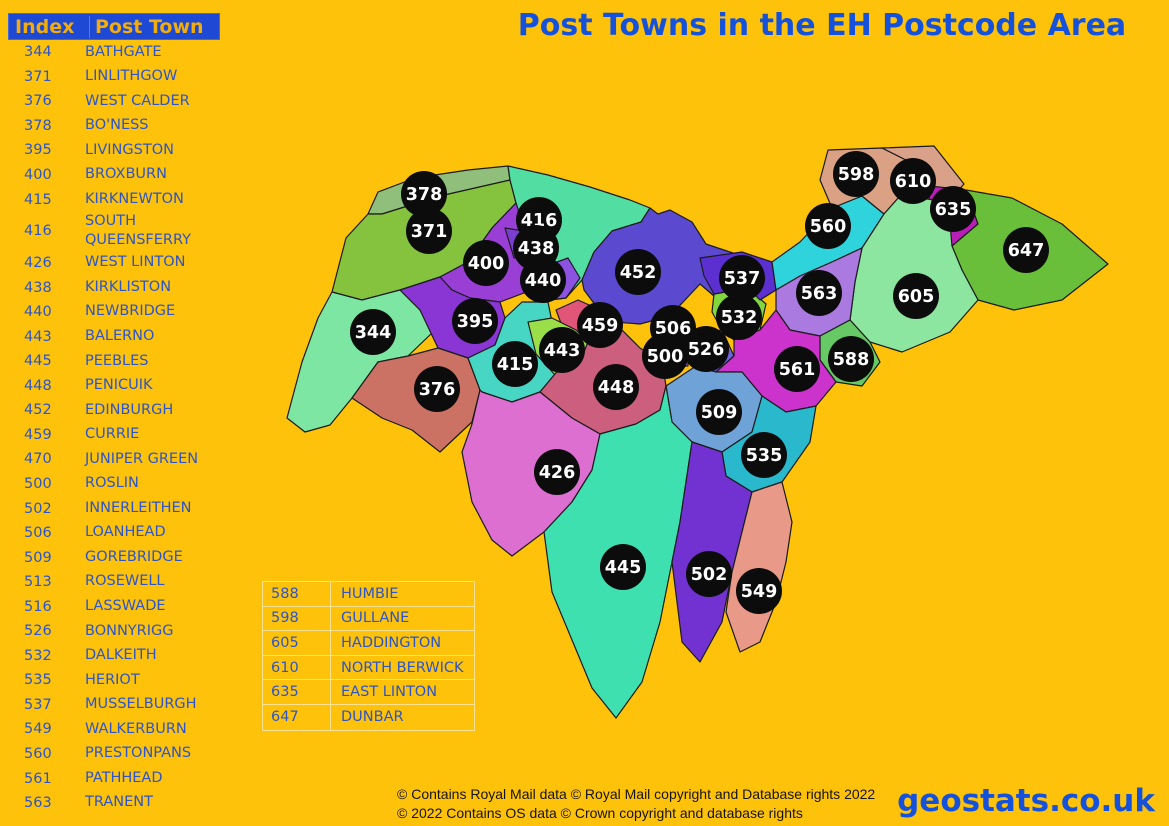 Image resolution: width=1169 pixels, height=826 pixels. I want to click on table-row: 459 CURRIE, so click(123, 435).